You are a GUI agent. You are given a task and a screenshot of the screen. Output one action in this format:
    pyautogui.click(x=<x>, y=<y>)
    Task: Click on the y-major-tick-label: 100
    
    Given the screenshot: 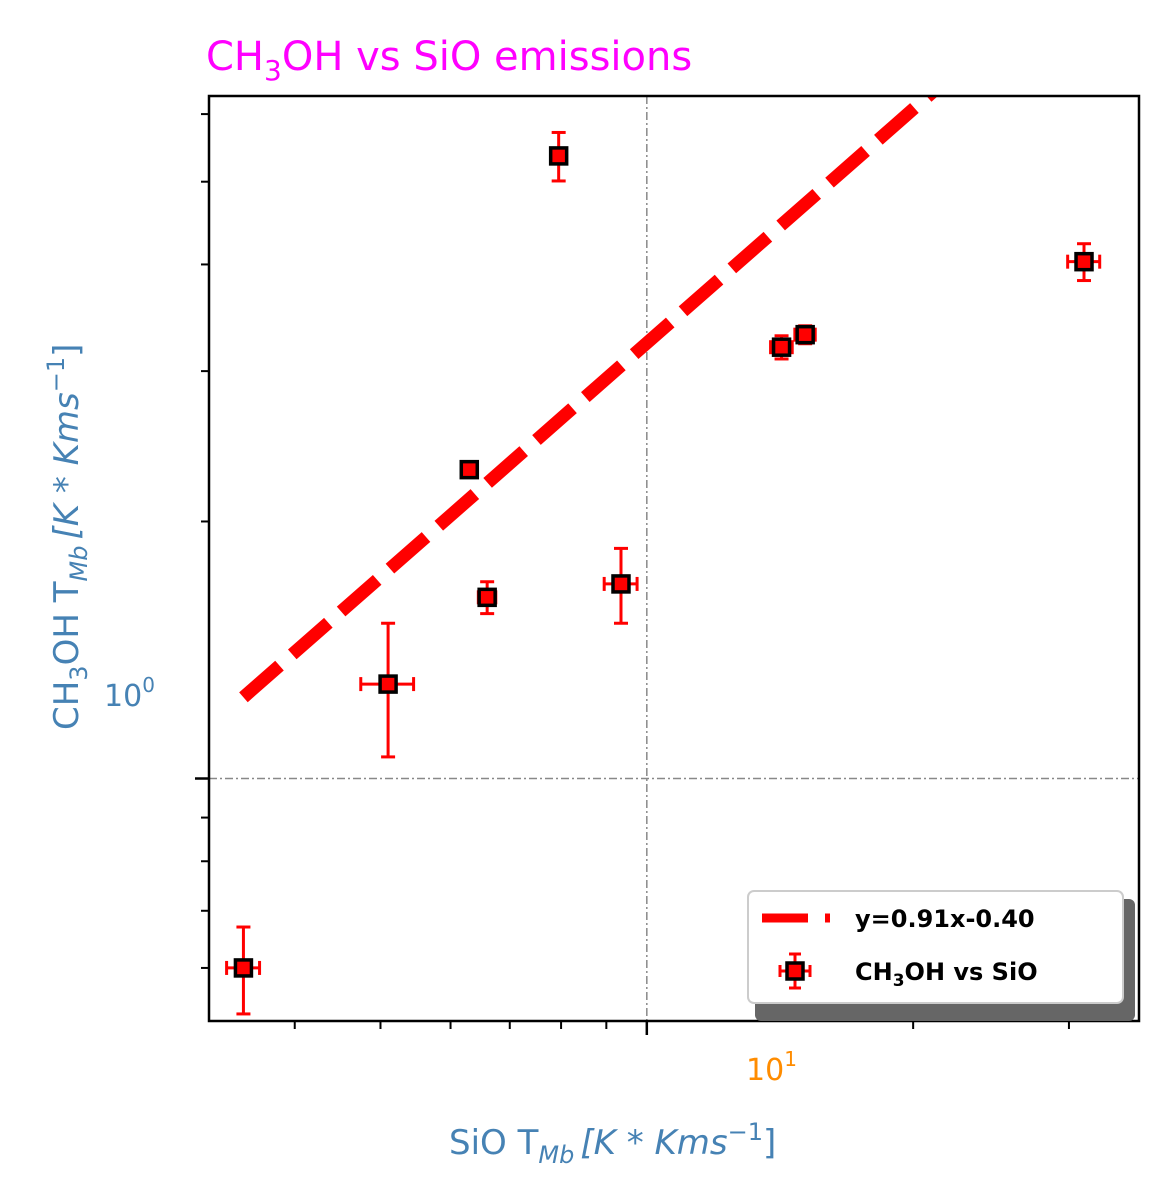 What is the action you would take?
    pyautogui.click(x=129, y=693)
    